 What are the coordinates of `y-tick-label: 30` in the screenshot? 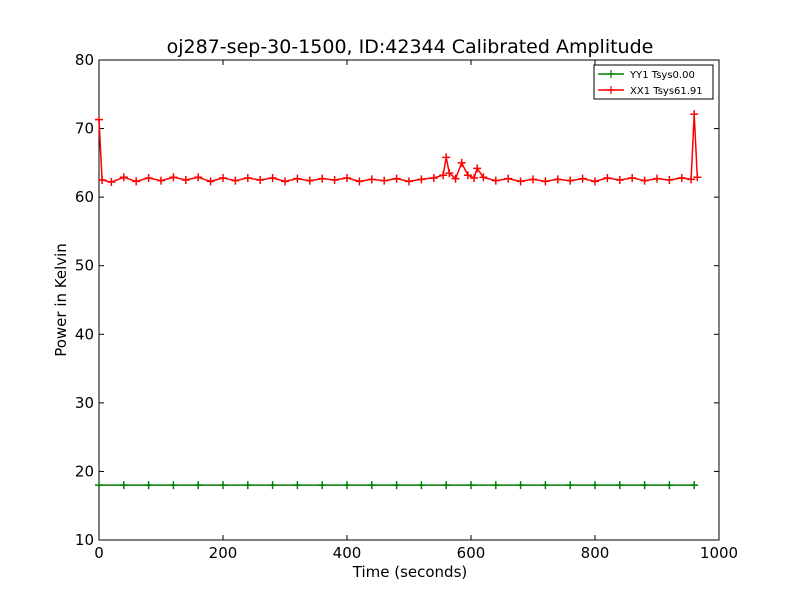 It's located at (84, 403).